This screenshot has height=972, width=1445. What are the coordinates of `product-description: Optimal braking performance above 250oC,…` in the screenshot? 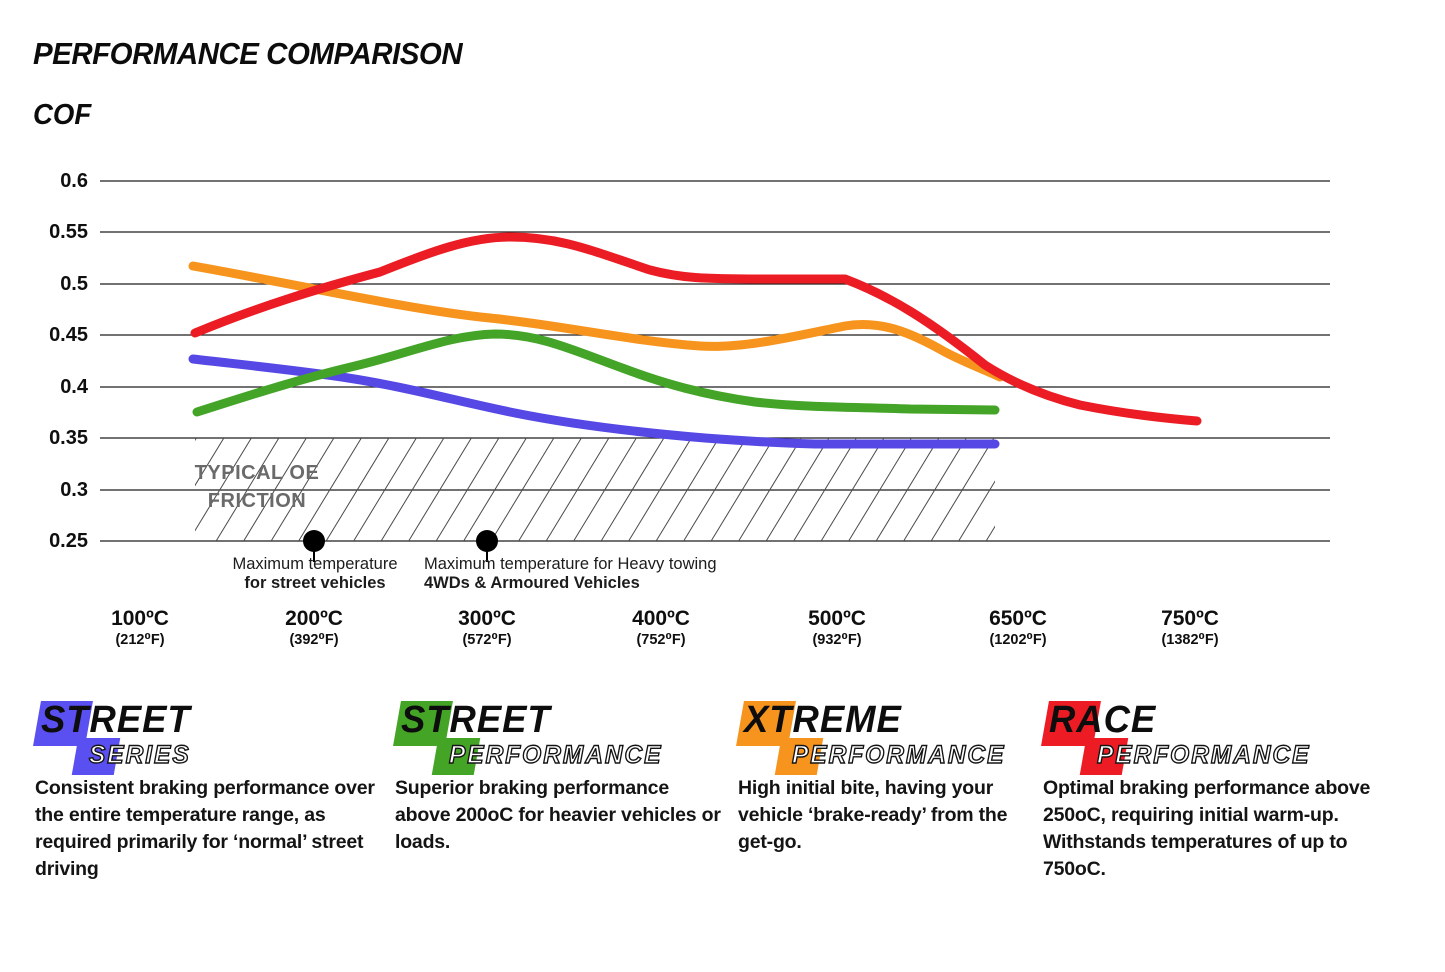 It's located at (1207, 828).